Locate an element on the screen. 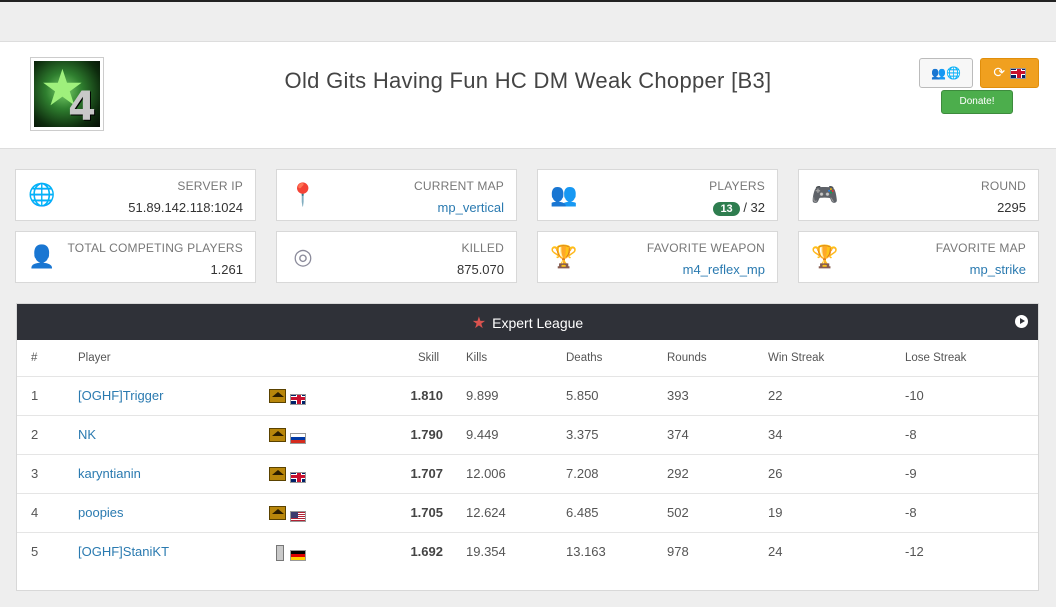 The width and height of the screenshot is (1056, 607). col-header-player: Player is located at coordinates (94, 358).